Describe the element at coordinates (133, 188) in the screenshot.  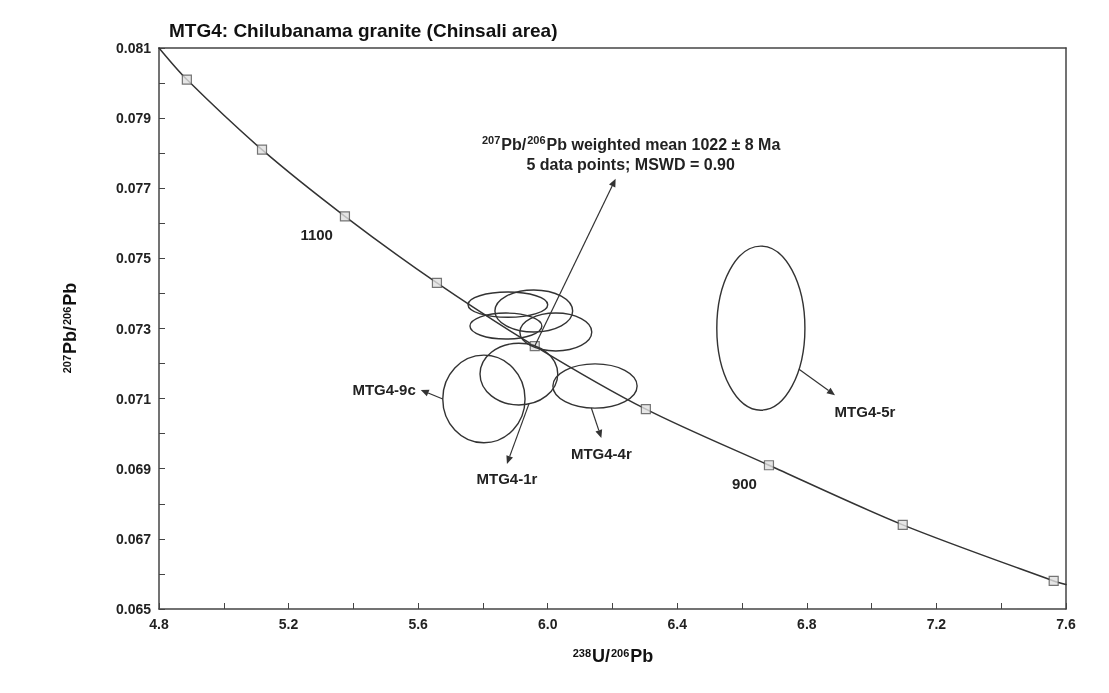
I see `y-tick-label: 0.077` at that location.